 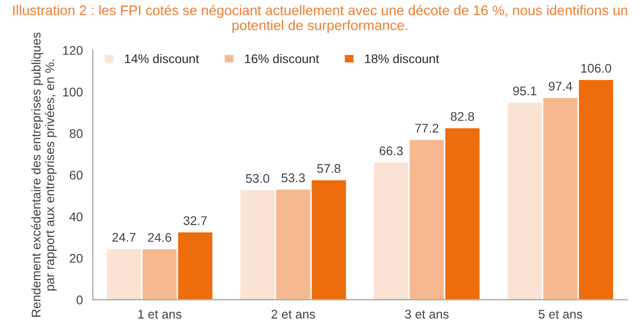 What do you see at coordinates (195, 221) in the screenshot?
I see `data-label: 32.7` at bounding box center [195, 221].